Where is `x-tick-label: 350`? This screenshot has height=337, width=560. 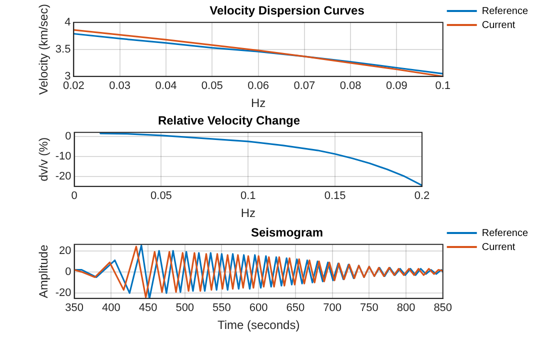
x-tick-label: 350 is located at coordinates (74, 308).